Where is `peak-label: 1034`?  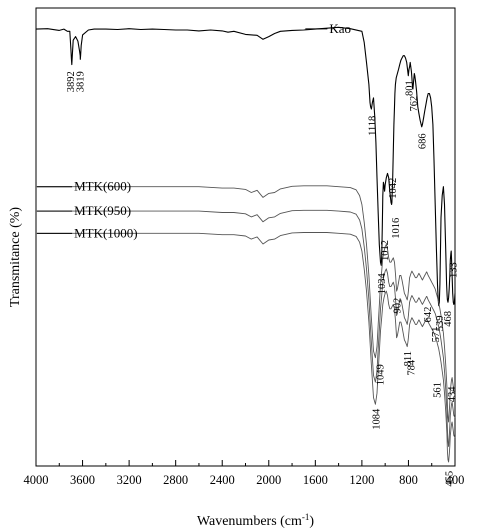 peak-label: 1034 is located at coordinates (382, 284).